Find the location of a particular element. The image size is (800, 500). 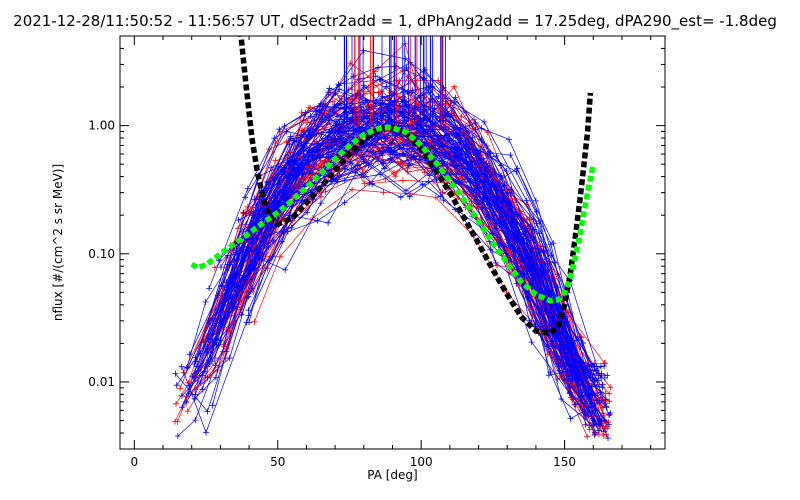

x-tick-label: 50 is located at coordinates (277, 462).